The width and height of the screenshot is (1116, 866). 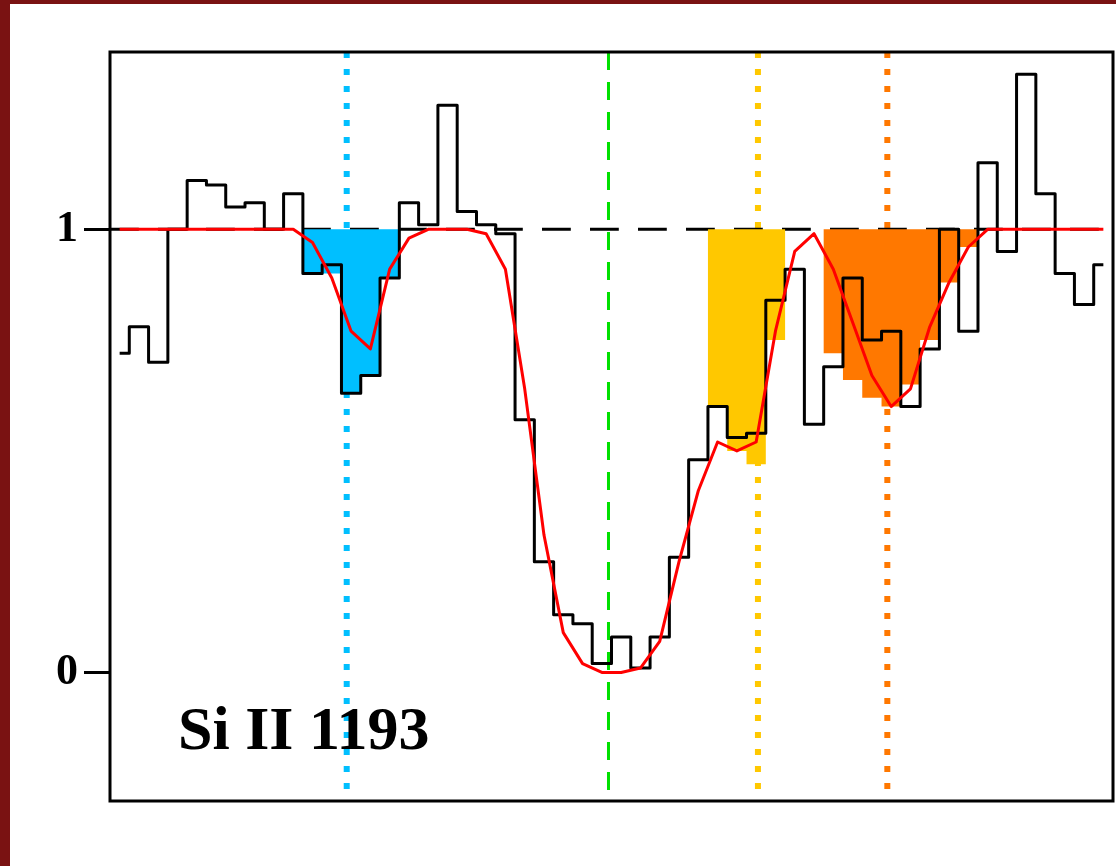 What do you see at coordinates (67, 226) in the screenshot?
I see `y-tick-label: 1` at bounding box center [67, 226].